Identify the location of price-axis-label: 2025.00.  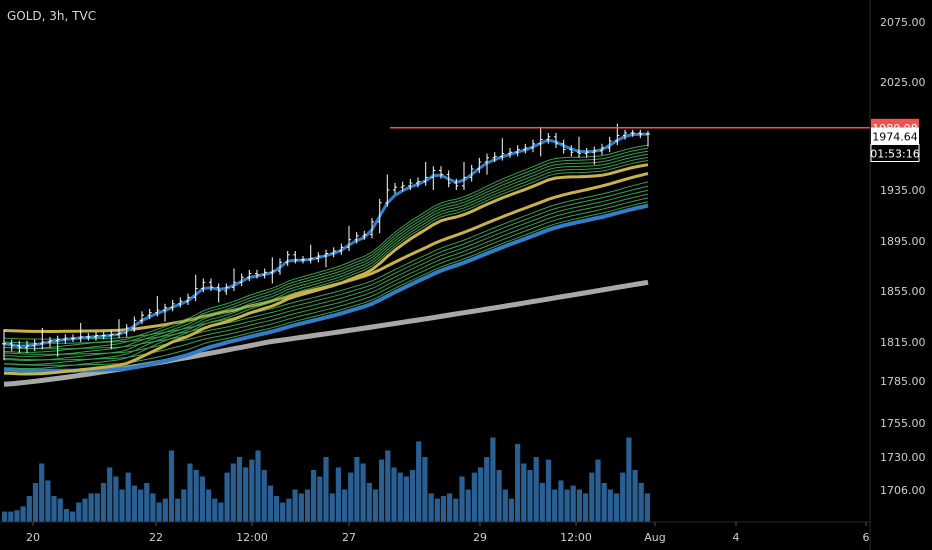
(903, 82).